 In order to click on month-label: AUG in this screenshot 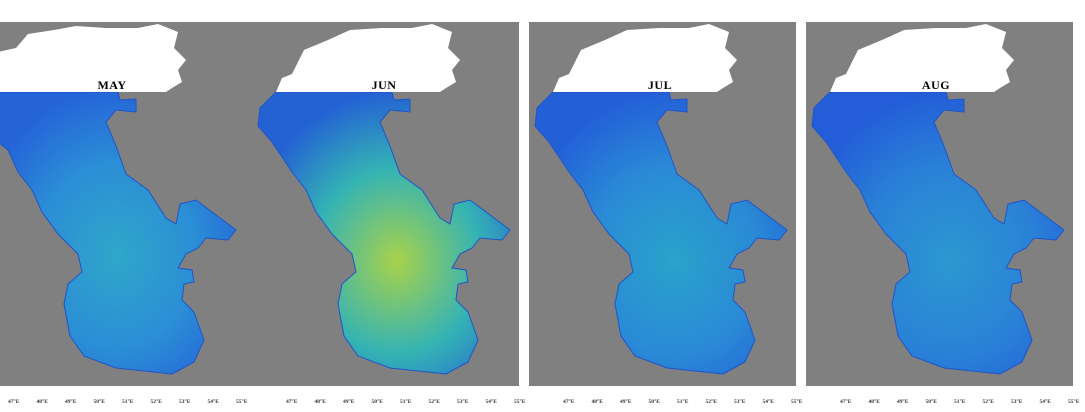, I will do `click(936, 85)`.